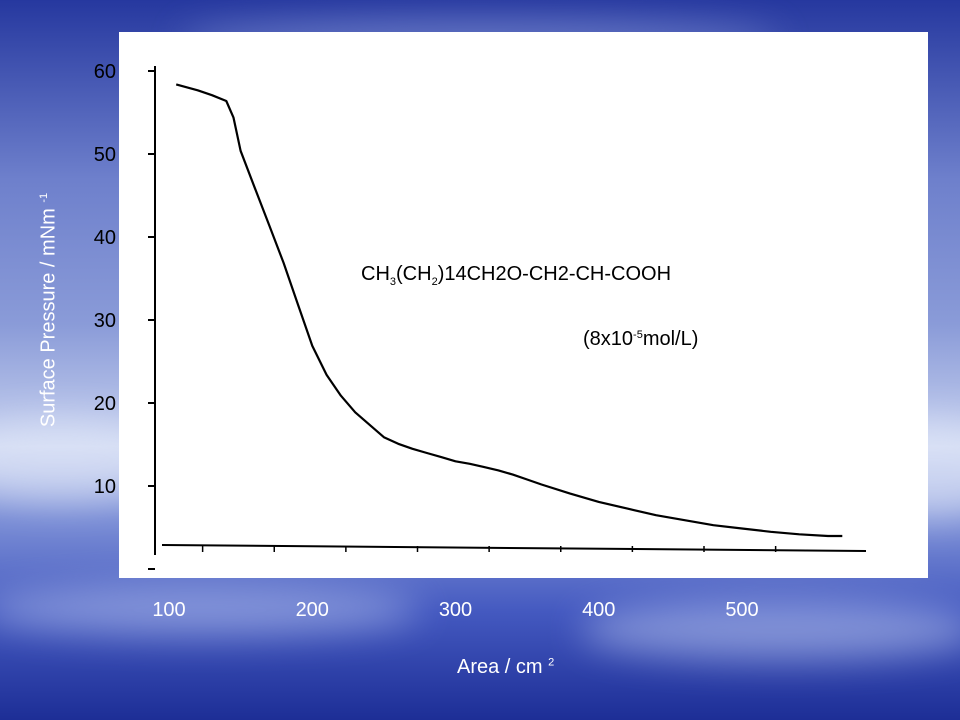  Describe the element at coordinates (104, 487) in the screenshot. I see `y-tick-label: 10` at that location.